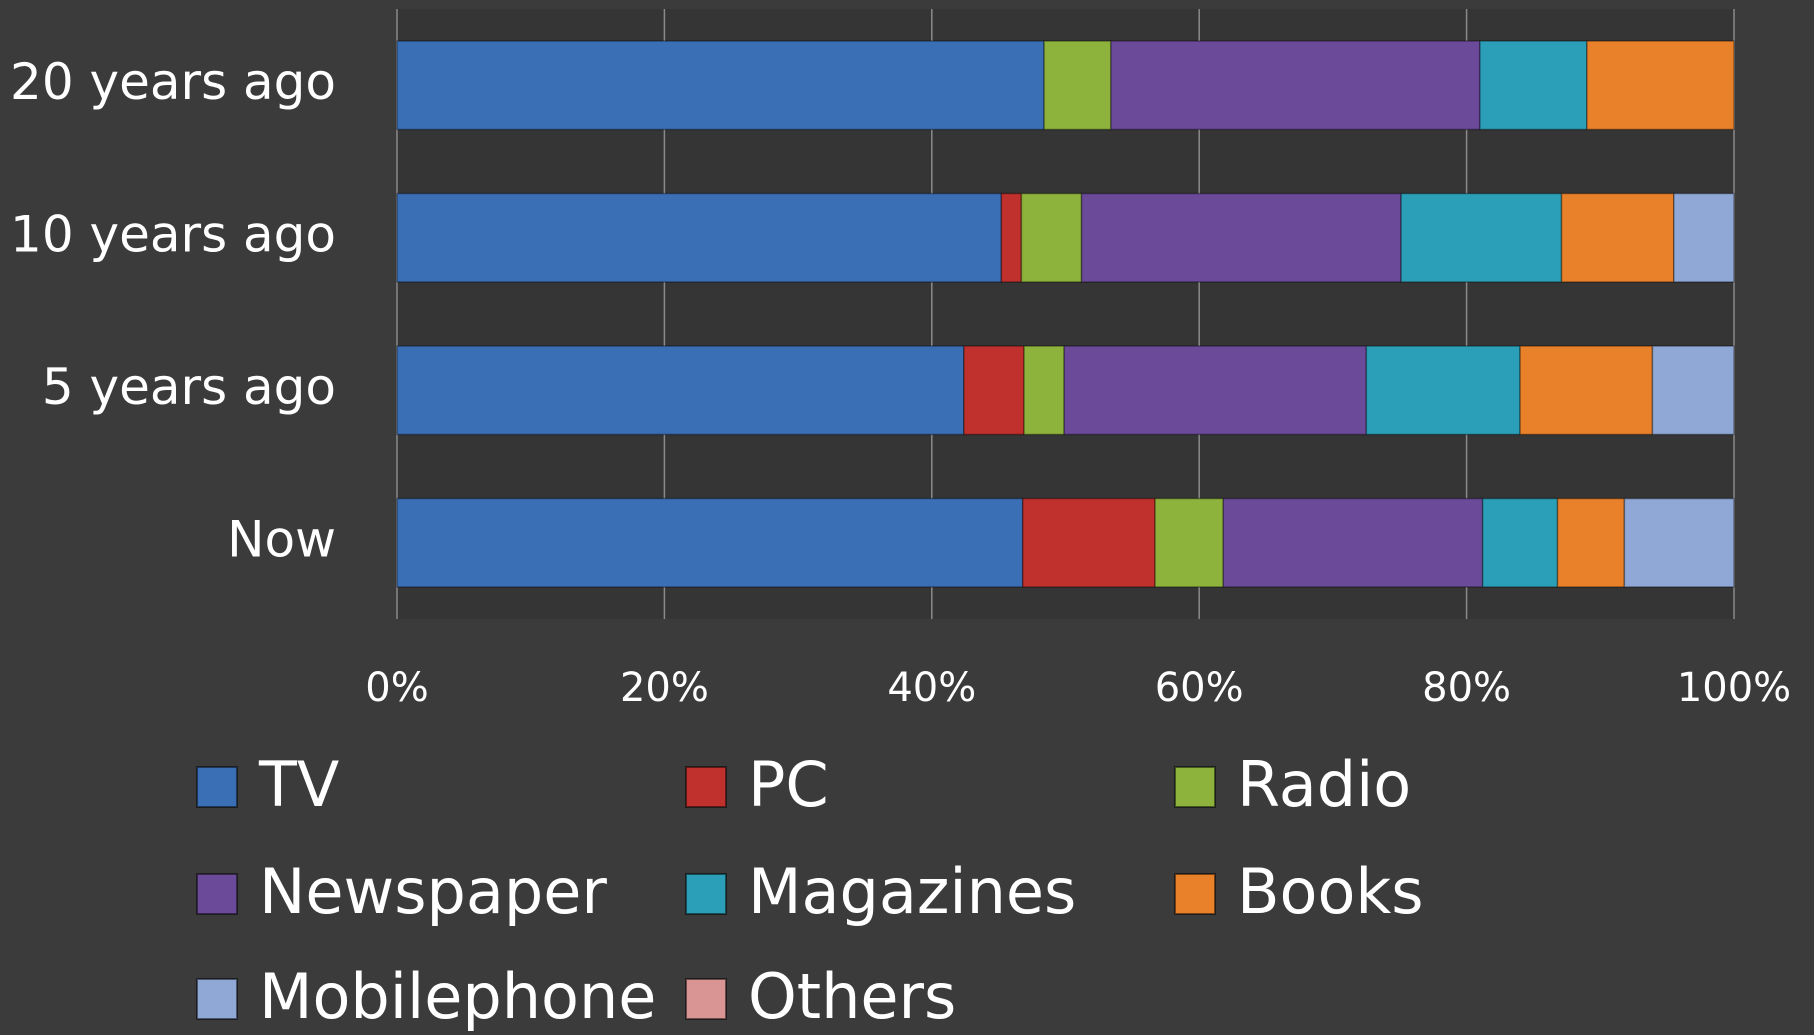 This screenshot has height=1035, width=1814. Describe the element at coordinates (1330, 891) in the screenshot. I see `legend-label: Books` at that location.